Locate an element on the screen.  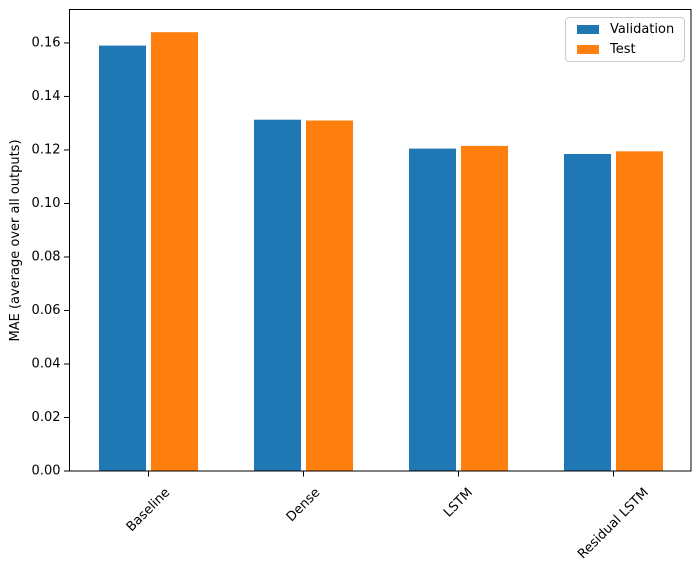
x-tick-label-dense: Dense is located at coordinates (304, 505).